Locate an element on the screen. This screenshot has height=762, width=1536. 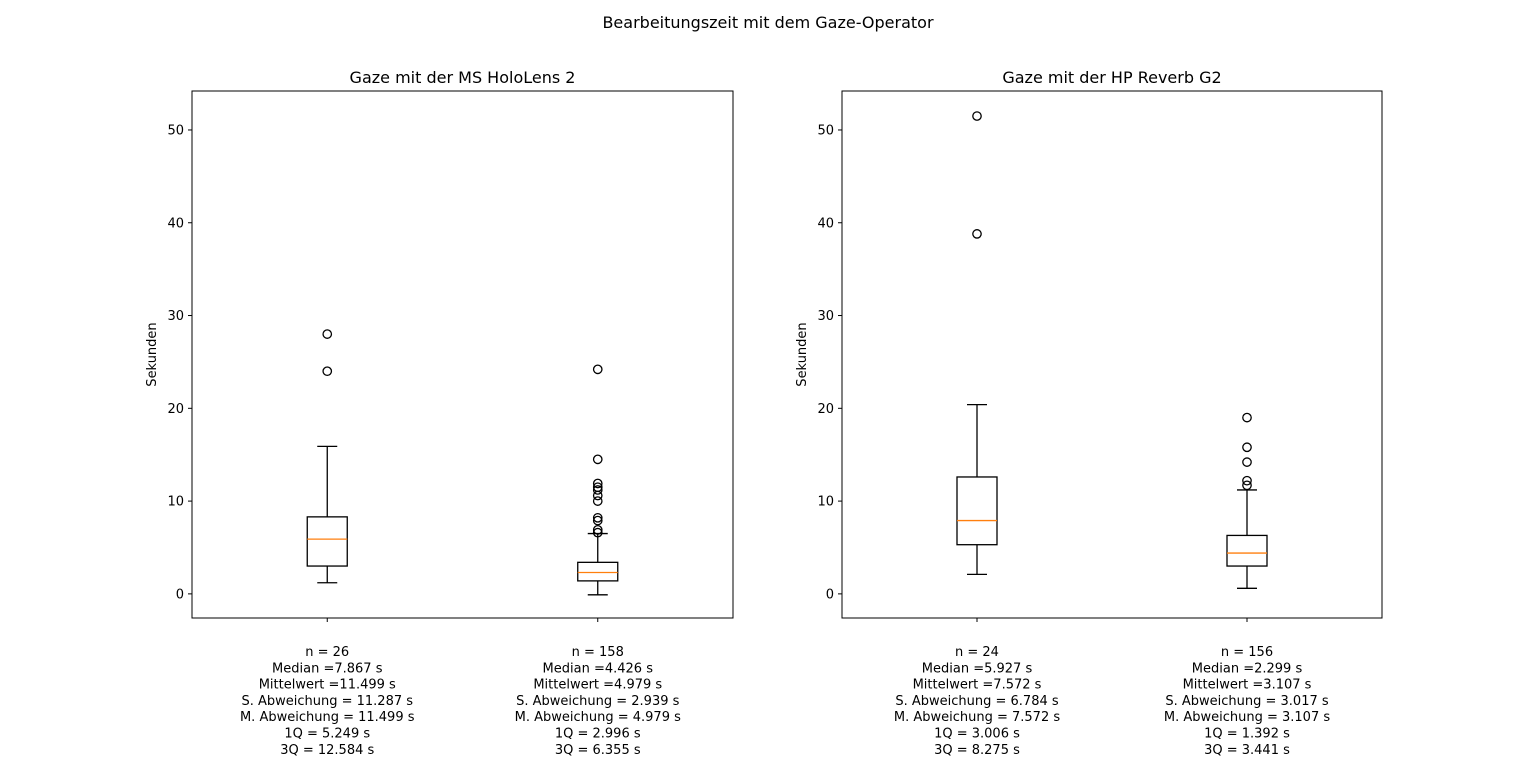
x-tick-label-line: n = 158 is located at coordinates (598, 652).